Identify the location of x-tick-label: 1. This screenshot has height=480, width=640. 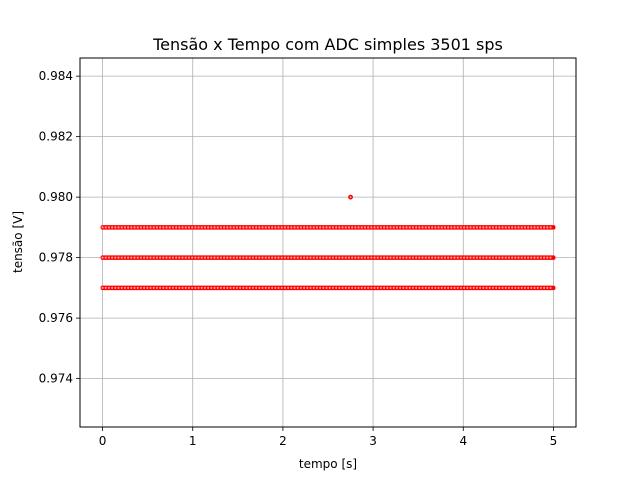
(193, 441).